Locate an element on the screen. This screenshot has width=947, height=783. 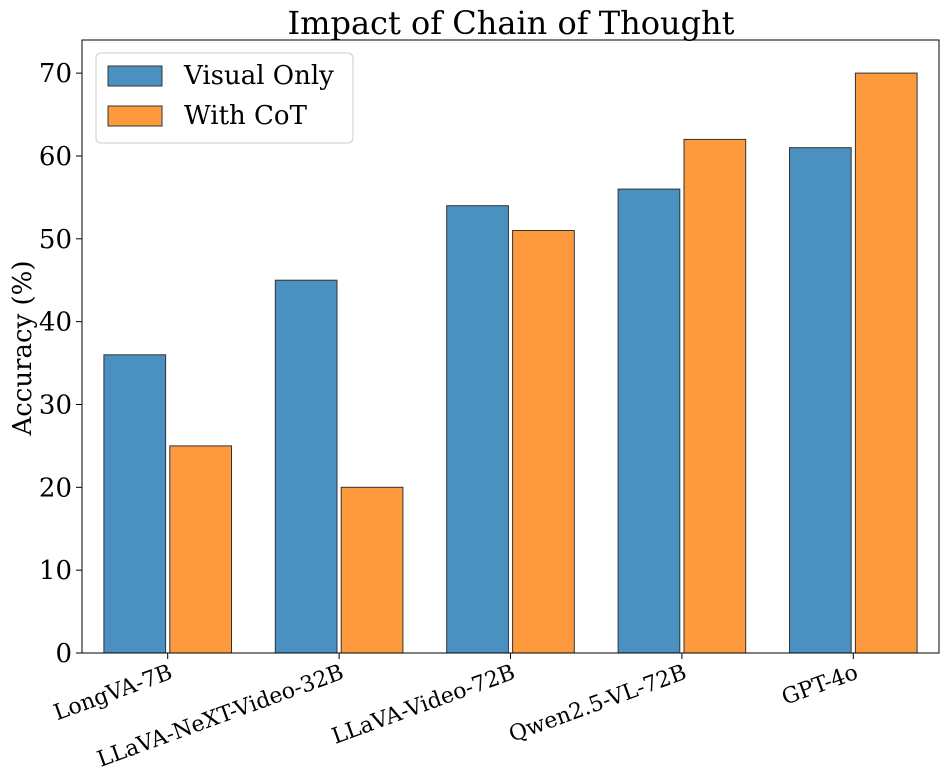
y-tick-label: 40 is located at coordinates (55, 323).